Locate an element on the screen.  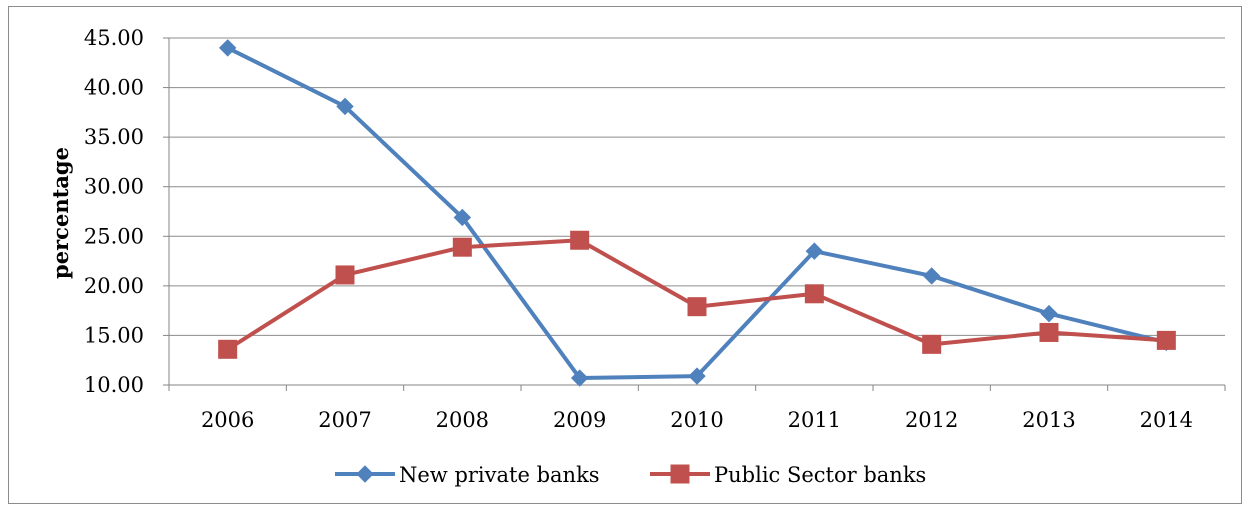
legend-label: Public Sector banks is located at coordinates (820, 475).